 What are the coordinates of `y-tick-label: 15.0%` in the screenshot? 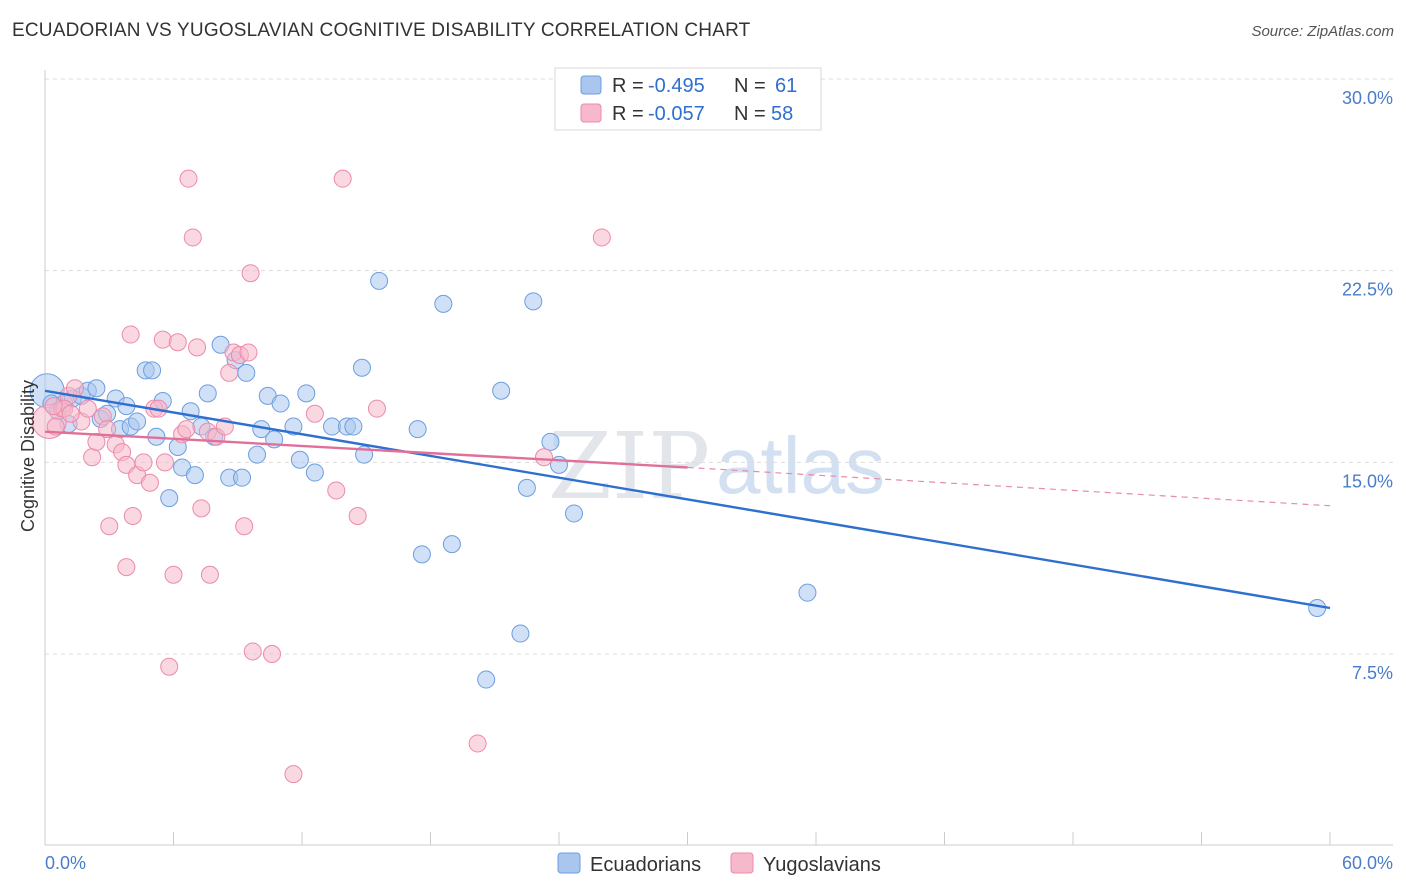 It's located at (1367, 481).